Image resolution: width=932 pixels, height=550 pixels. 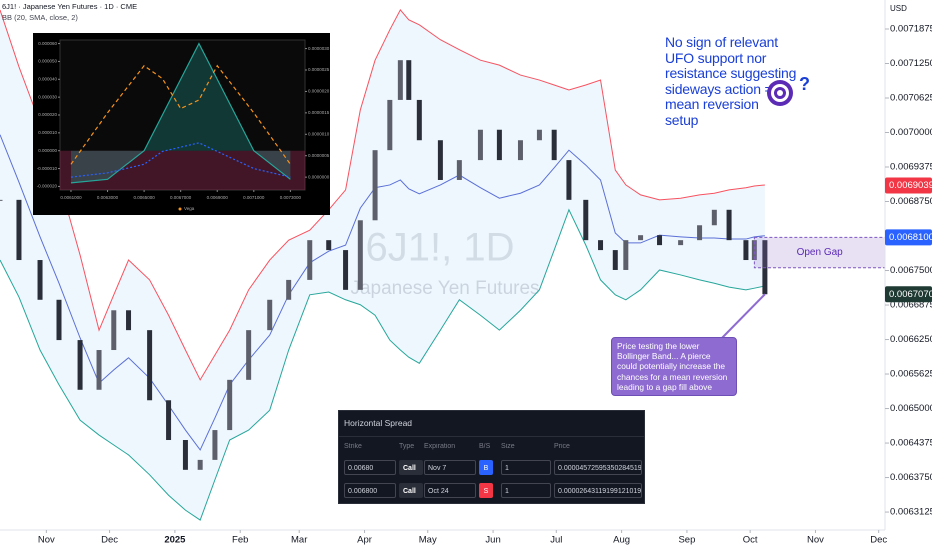 What do you see at coordinates (218, 197) in the screenshot?
I see `inset-x-tick-label: 0.0069000` at bounding box center [218, 197].